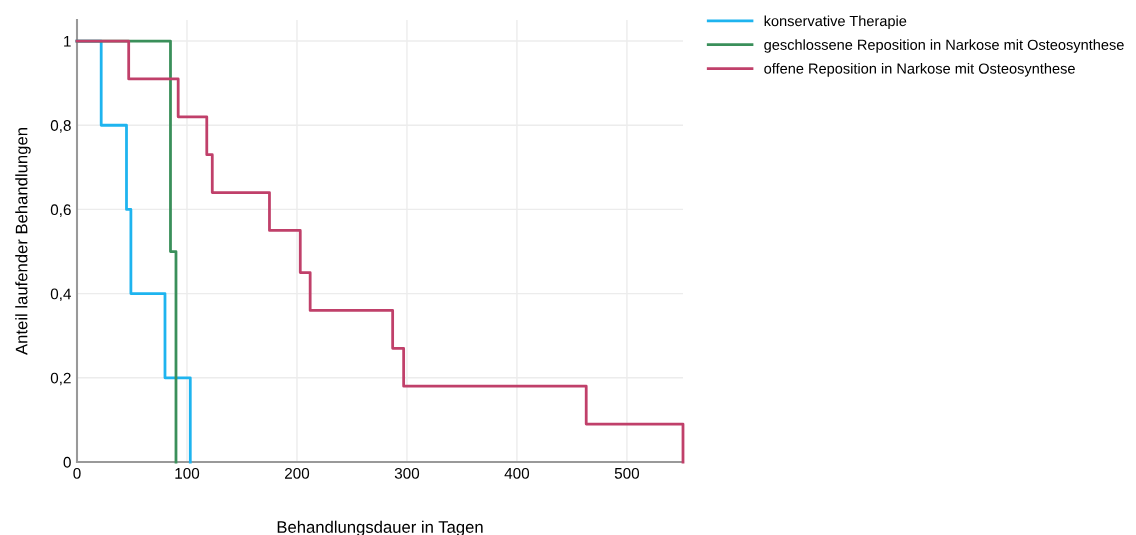 The width and height of the screenshot is (1136, 535). Describe the element at coordinates (919, 70) in the screenshot. I see `legend-label: offene Reposition in Narkose mit Osteosynthese` at that location.